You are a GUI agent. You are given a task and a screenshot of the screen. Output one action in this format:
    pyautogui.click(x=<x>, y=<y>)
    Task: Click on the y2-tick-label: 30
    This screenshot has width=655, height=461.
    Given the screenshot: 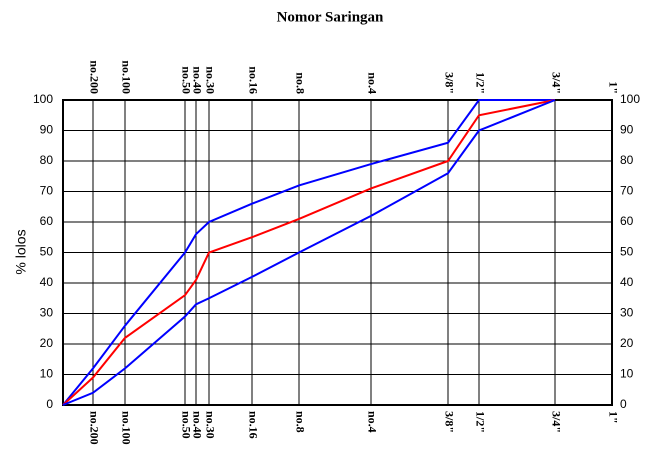 What is the action you would take?
    pyautogui.click(x=627, y=313)
    